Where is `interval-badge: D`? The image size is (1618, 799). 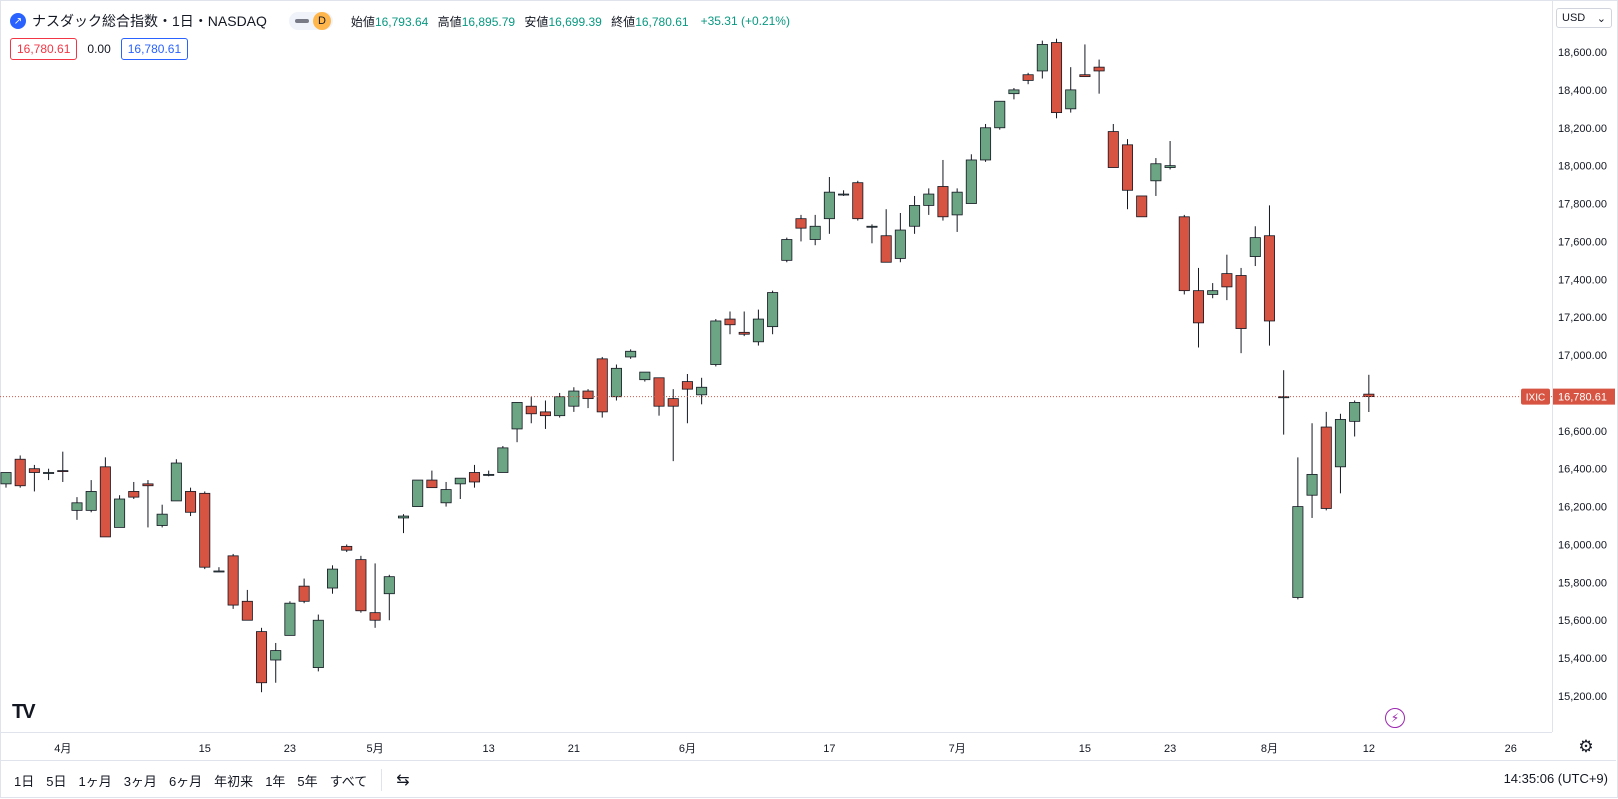
interval-badge: D is located at coordinates (321, 21).